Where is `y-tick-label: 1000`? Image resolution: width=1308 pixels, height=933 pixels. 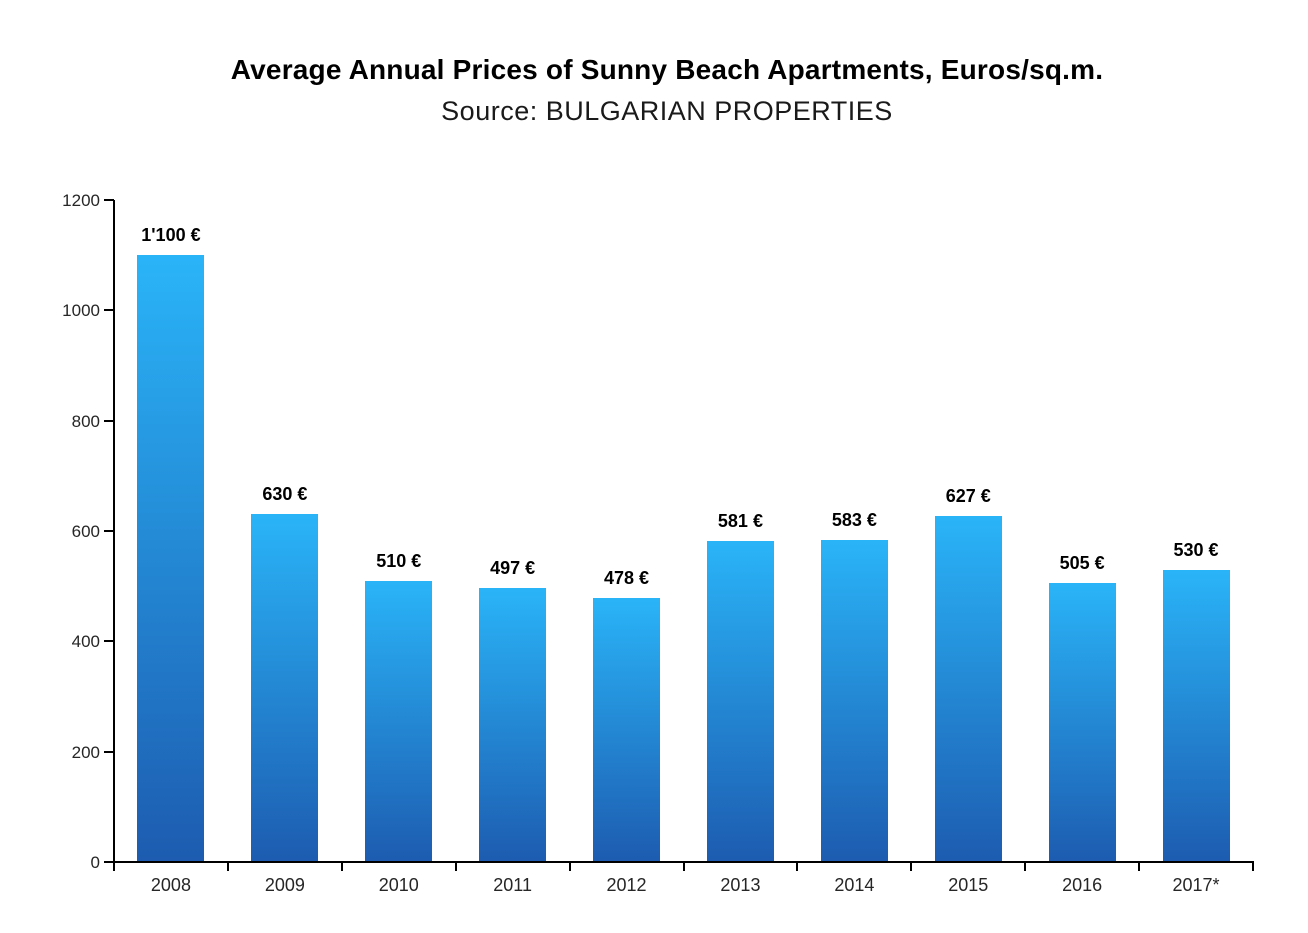
y-tick-label: 1000 is located at coordinates (81, 311).